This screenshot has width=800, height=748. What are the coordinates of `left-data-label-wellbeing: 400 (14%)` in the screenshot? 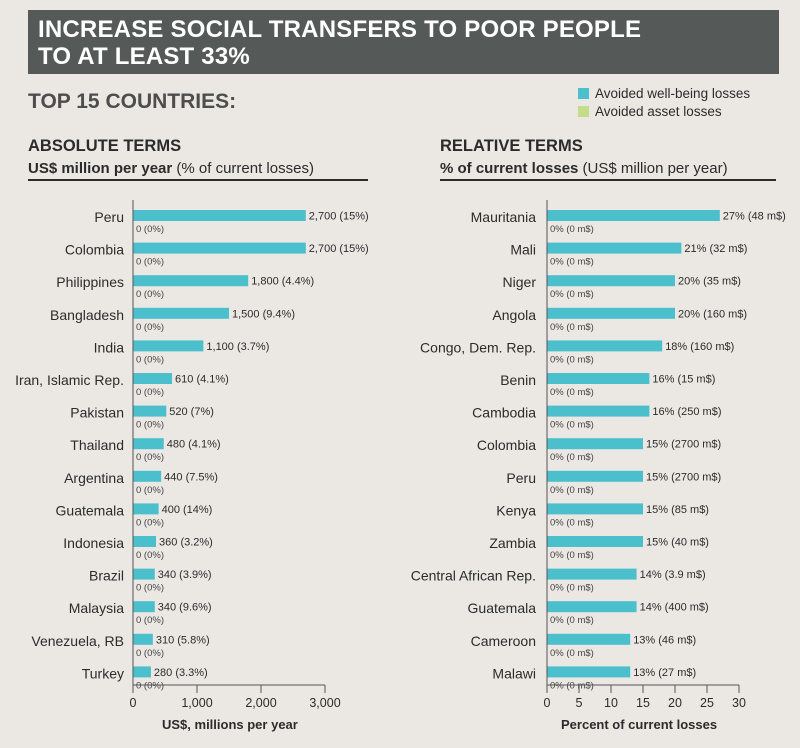 It's located at (187, 510).